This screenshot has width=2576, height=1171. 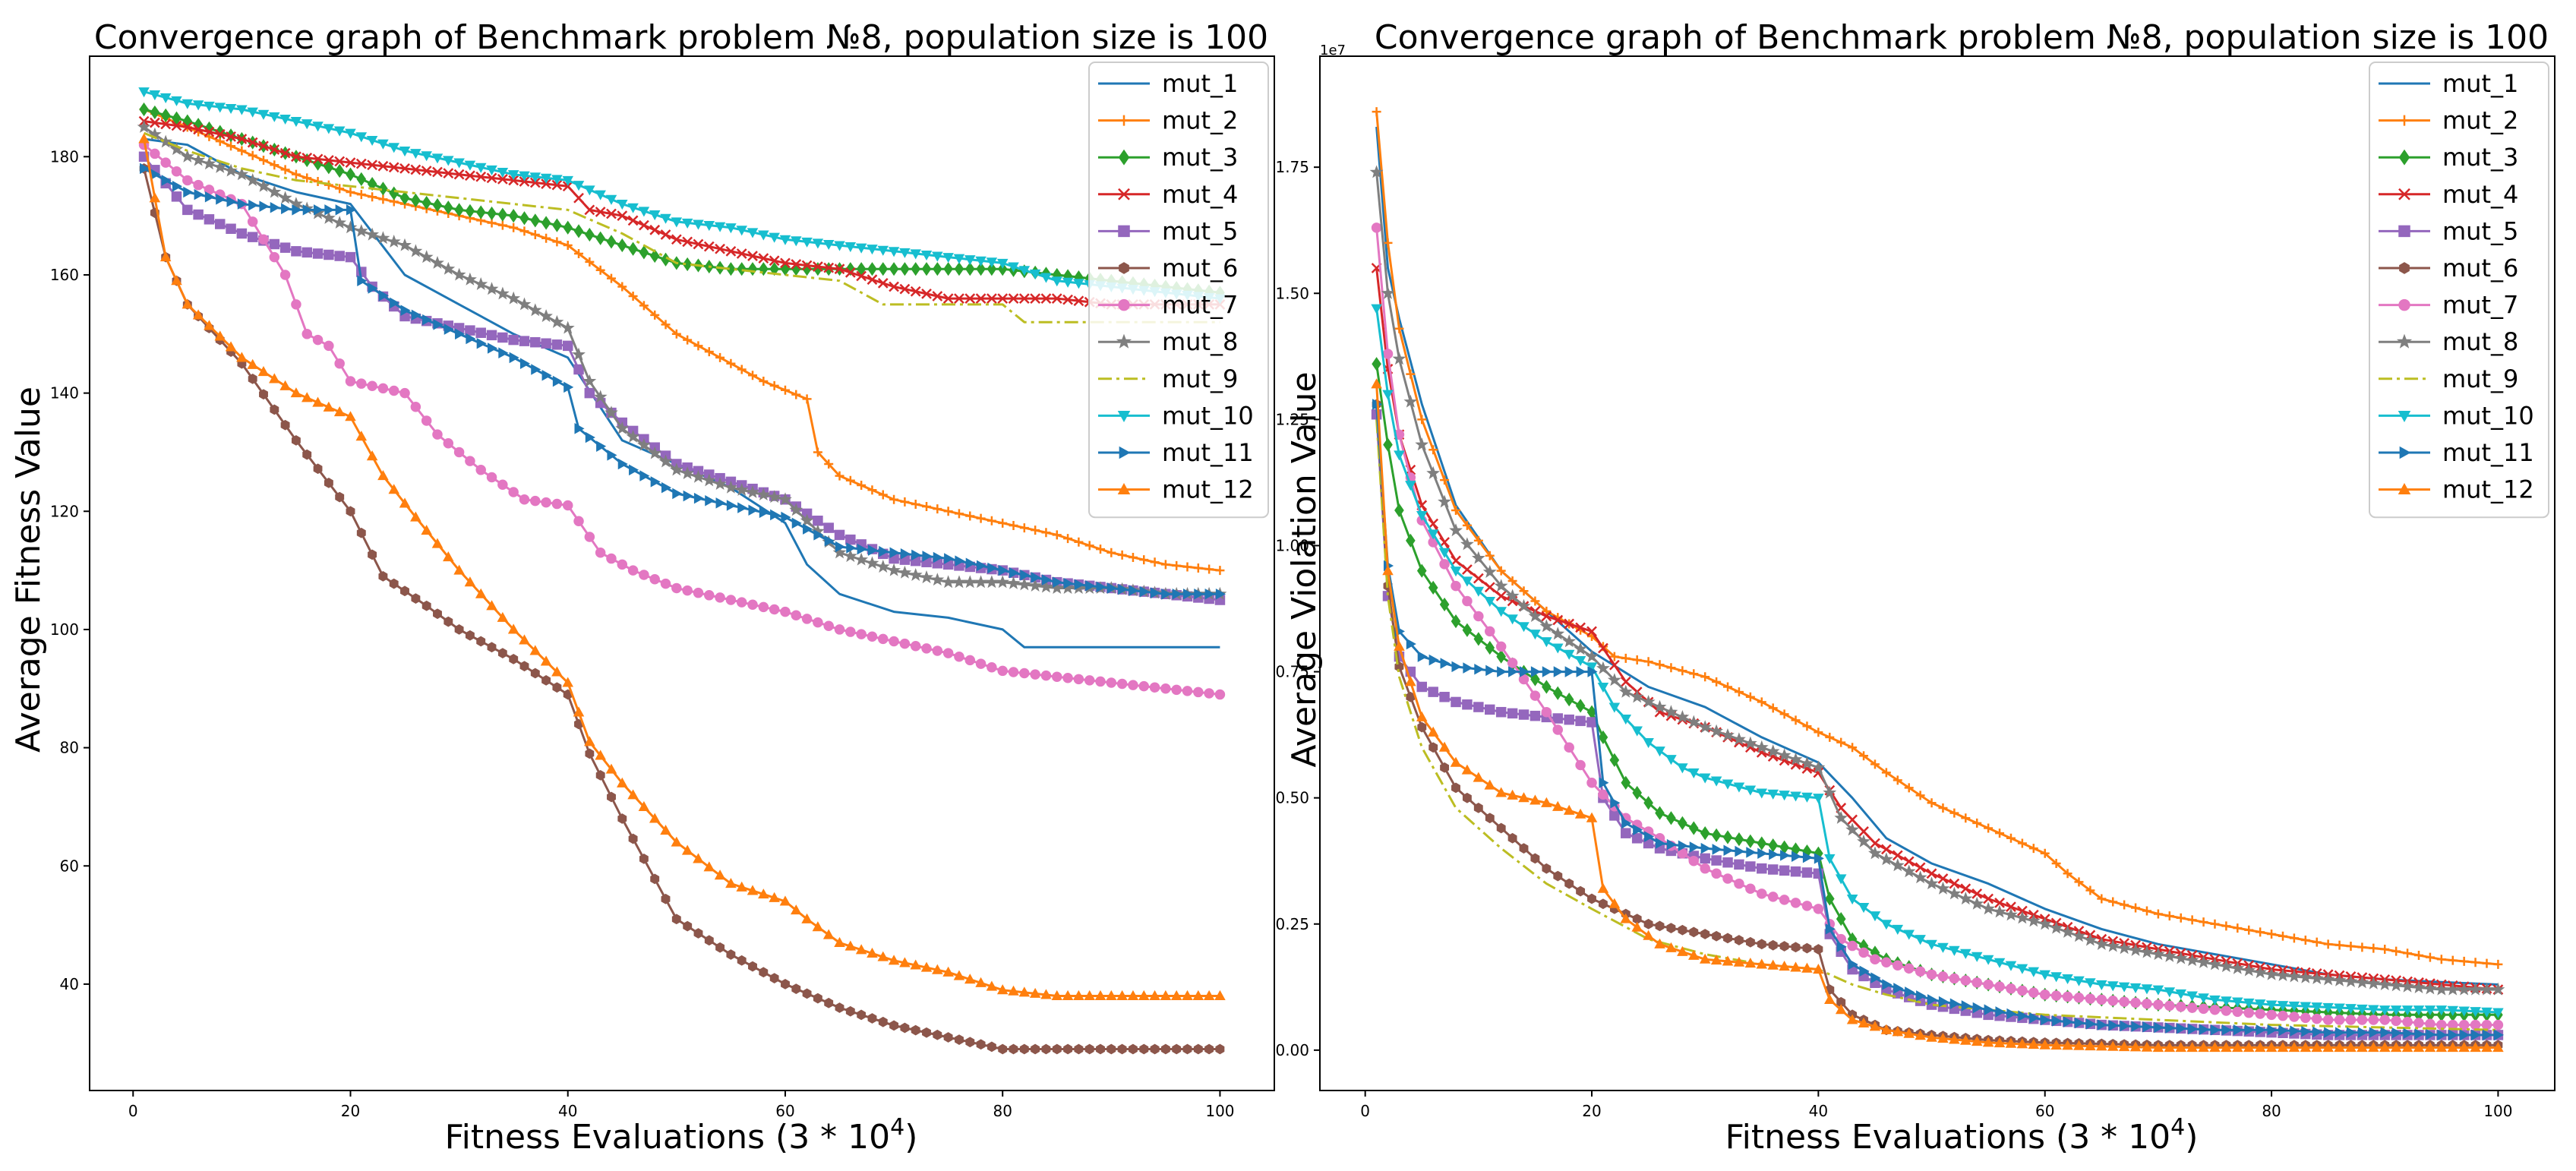 What do you see at coordinates (1292, 293) in the screenshot?
I see `y-tick-label: 1.50` at bounding box center [1292, 293].